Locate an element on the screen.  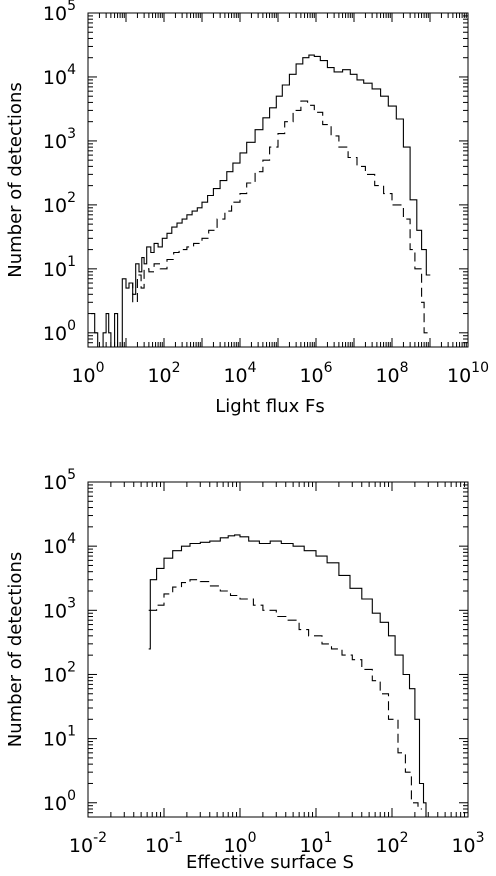
x-axis-label: Light flux Fs is located at coordinates (270, 406).